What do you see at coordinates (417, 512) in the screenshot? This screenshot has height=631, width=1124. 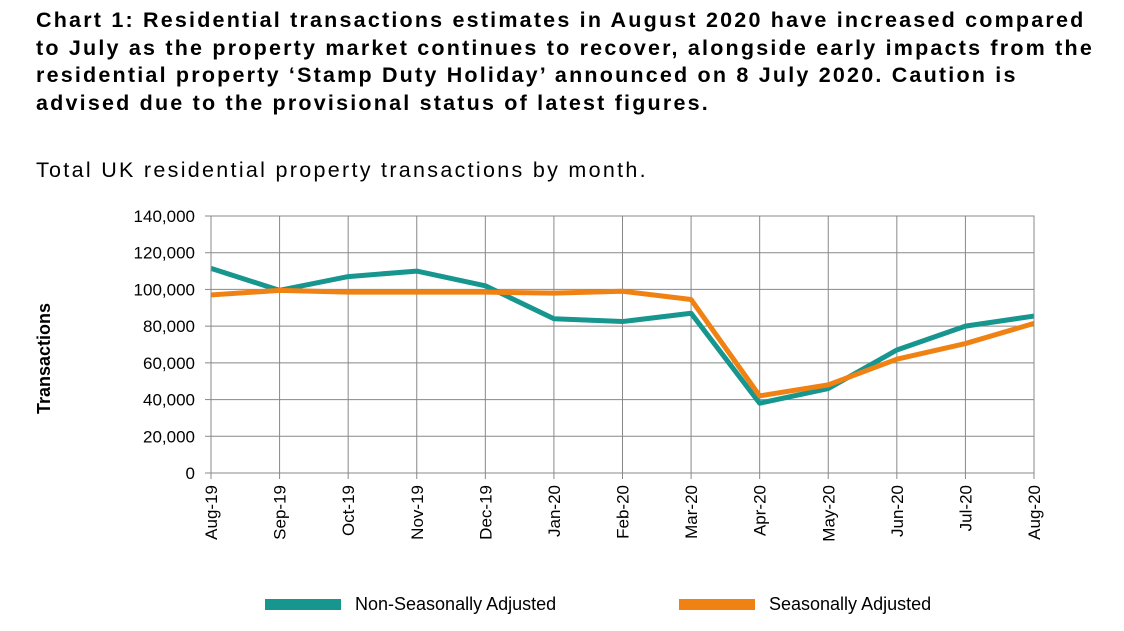 I see `x-tick-label: Nov-19` at bounding box center [417, 512].